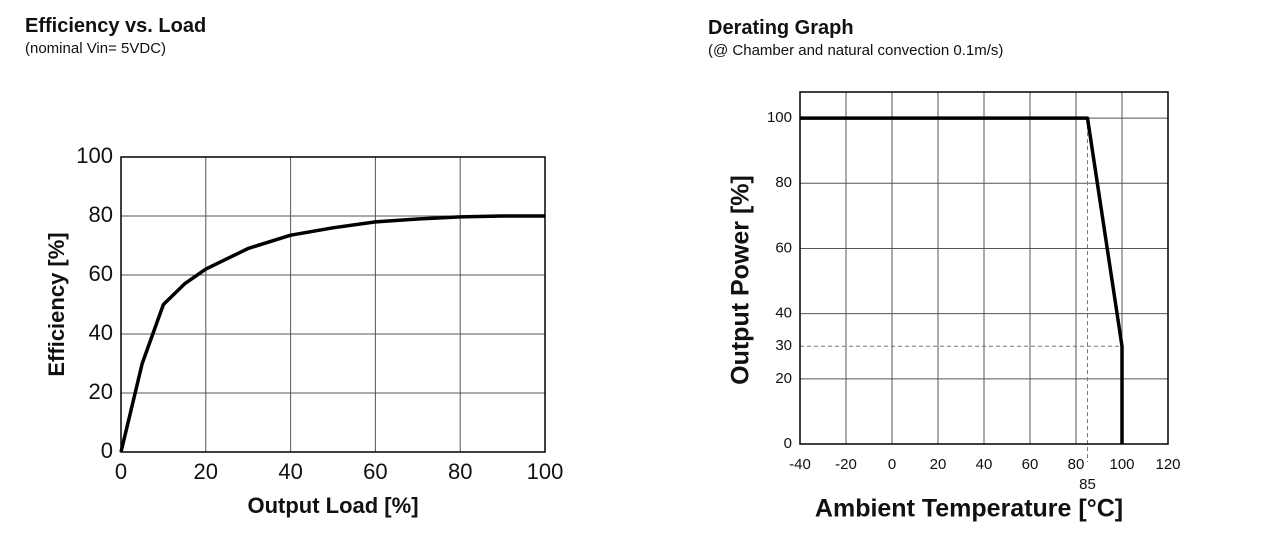  Describe the element at coordinates (741, 280) in the screenshot. I see `y-axis-label: Output Power [%]` at that location.